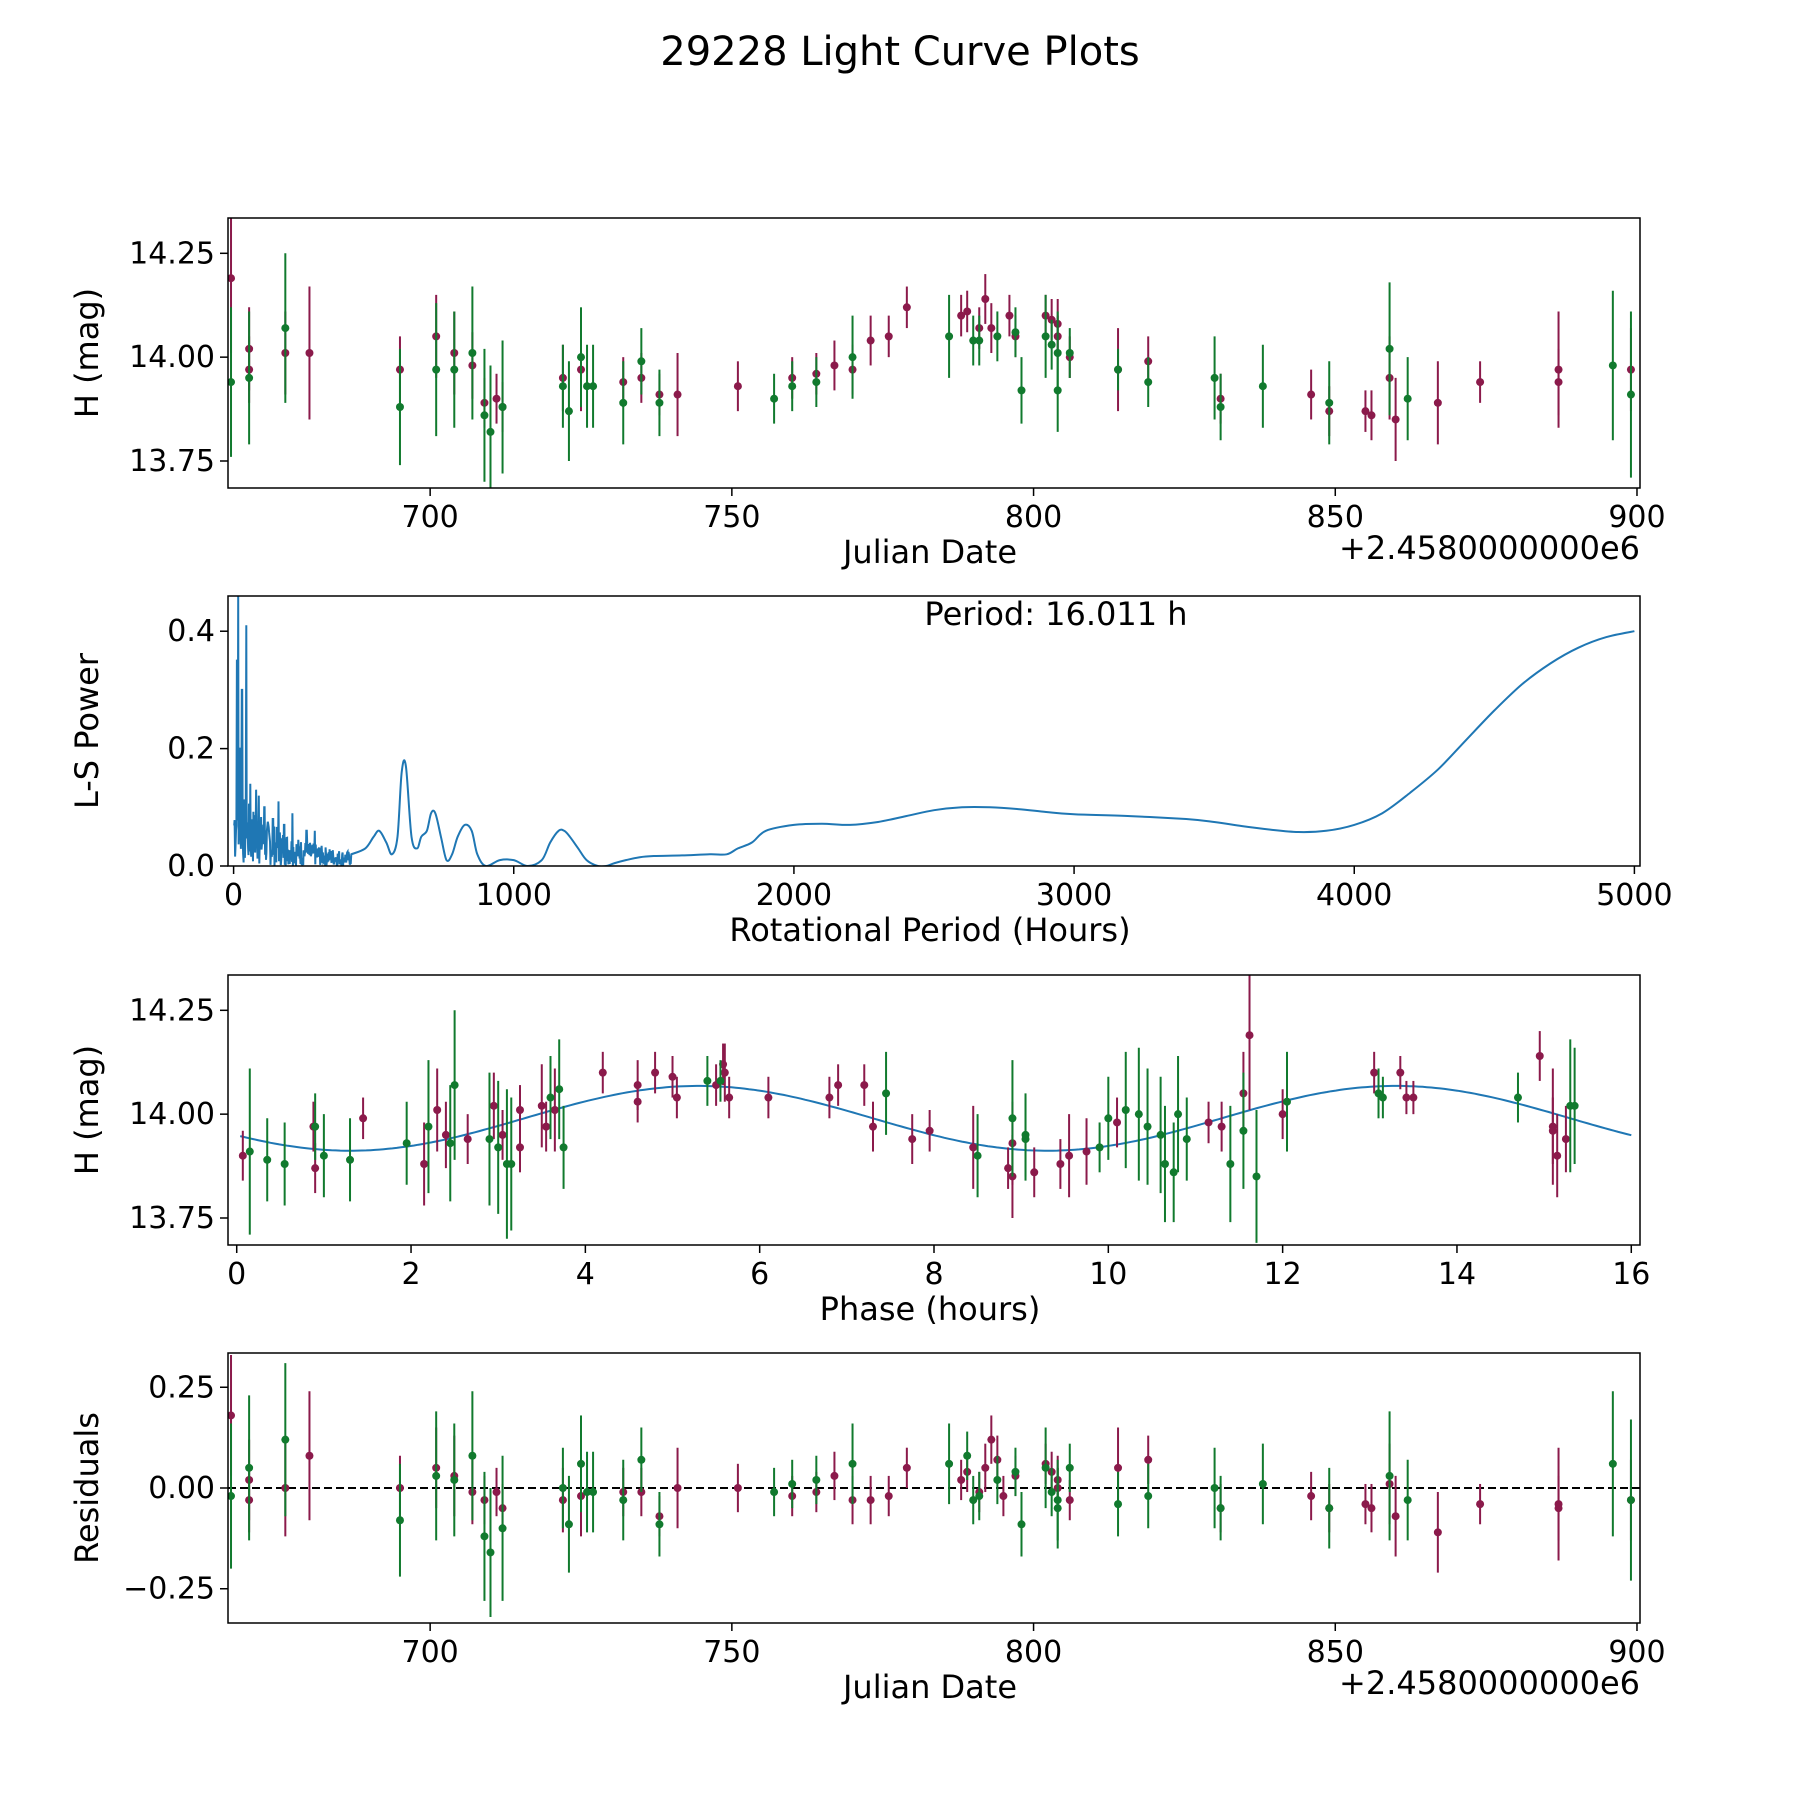  I want to click on x-tick-label: 750, so click(731, 517).